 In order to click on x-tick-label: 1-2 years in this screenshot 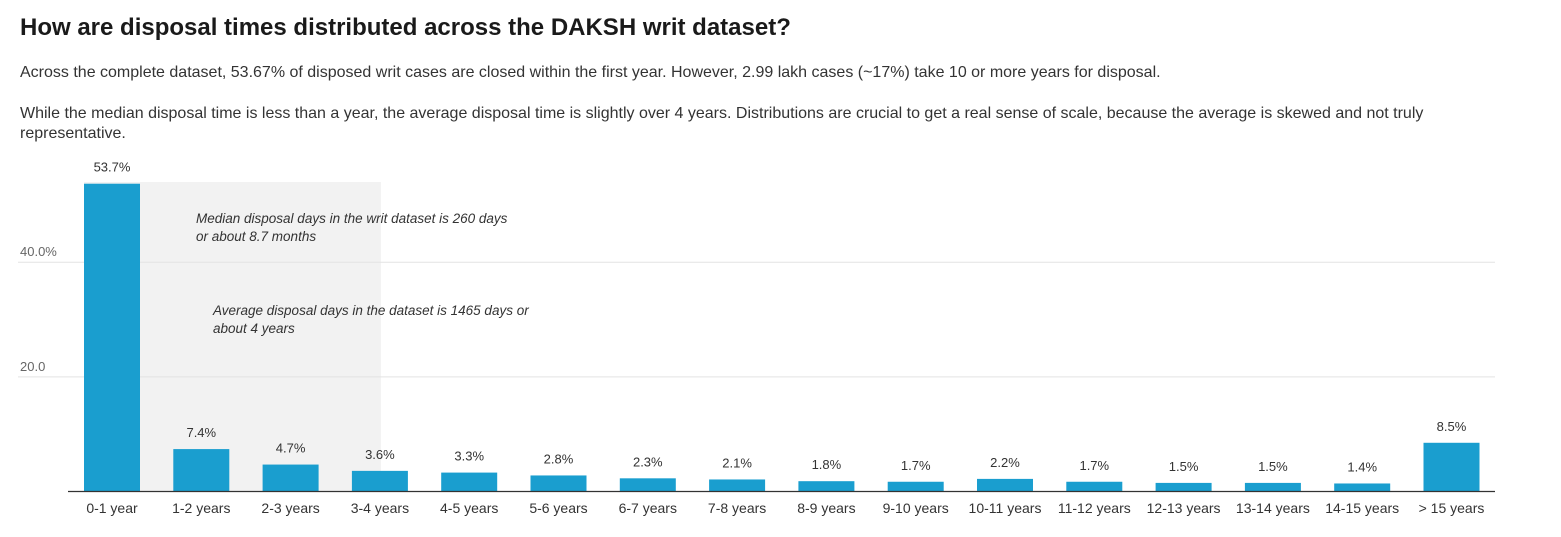, I will do `click(201, 508)`.